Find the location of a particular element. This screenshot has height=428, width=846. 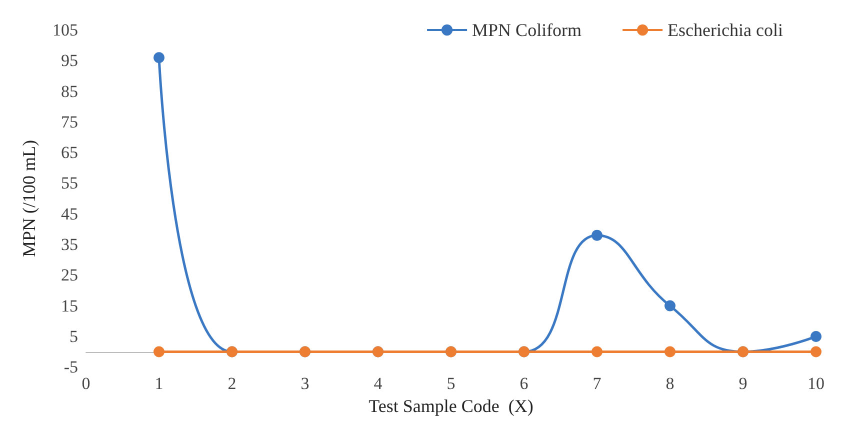

y-tick-label: 25 is located at coordinates (69, 275).